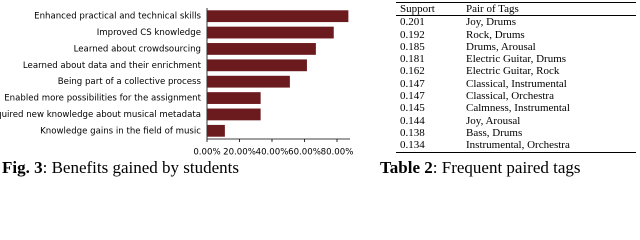  Describe the element at coordinates (406, 167) in the screenshot. I see `caption-label: Table 2` at that location.